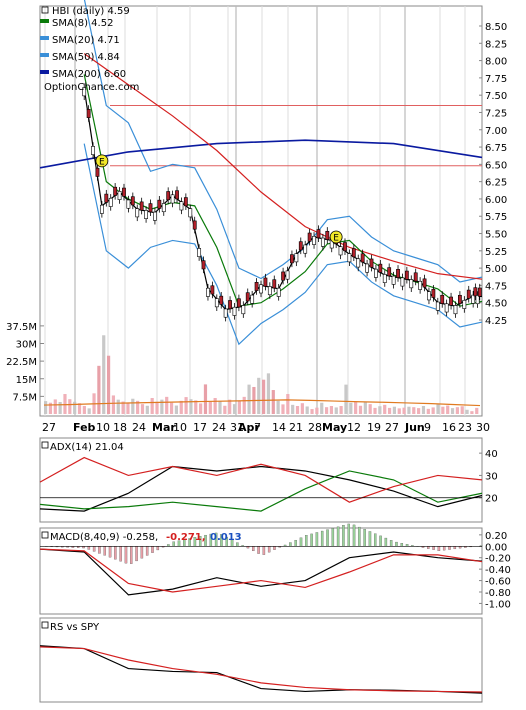 This screenshot has width=526, height=710. I want to click on sma200-legend-label: SMA(200) 6.60, so click(89, 74).